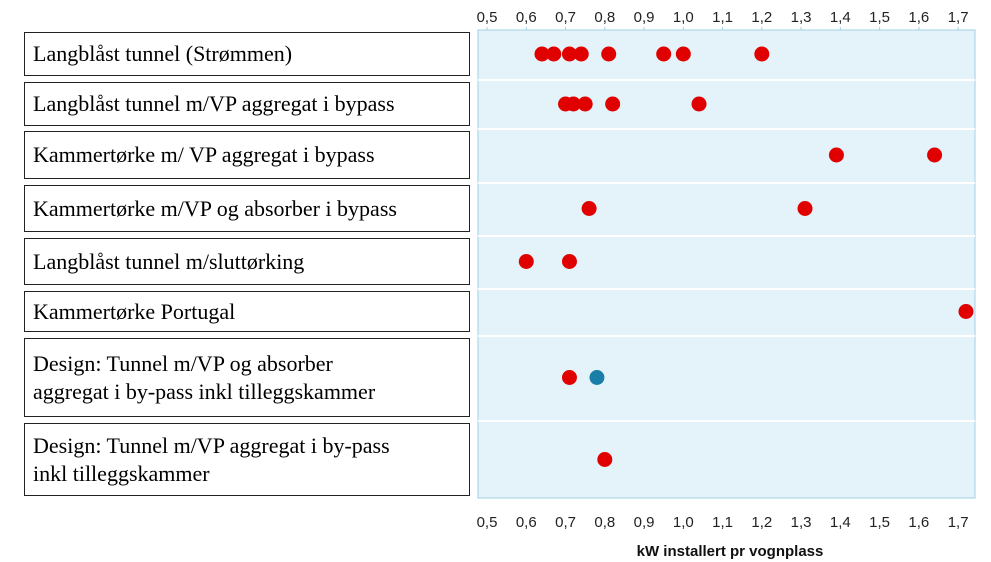  Describe the element at coordinates (247, 311) in the screenshot. I see `category-label: Kammertørke Portugal` at that location.